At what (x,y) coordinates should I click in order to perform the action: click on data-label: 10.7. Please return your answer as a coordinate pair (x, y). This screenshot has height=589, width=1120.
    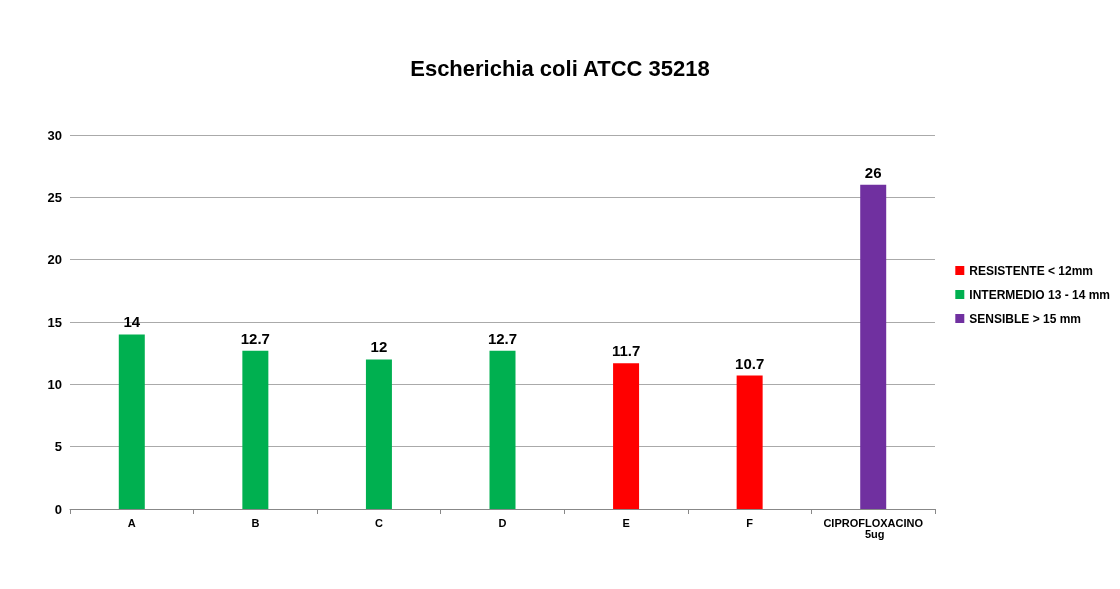
    Looking at the image, I should click on (750, 363).